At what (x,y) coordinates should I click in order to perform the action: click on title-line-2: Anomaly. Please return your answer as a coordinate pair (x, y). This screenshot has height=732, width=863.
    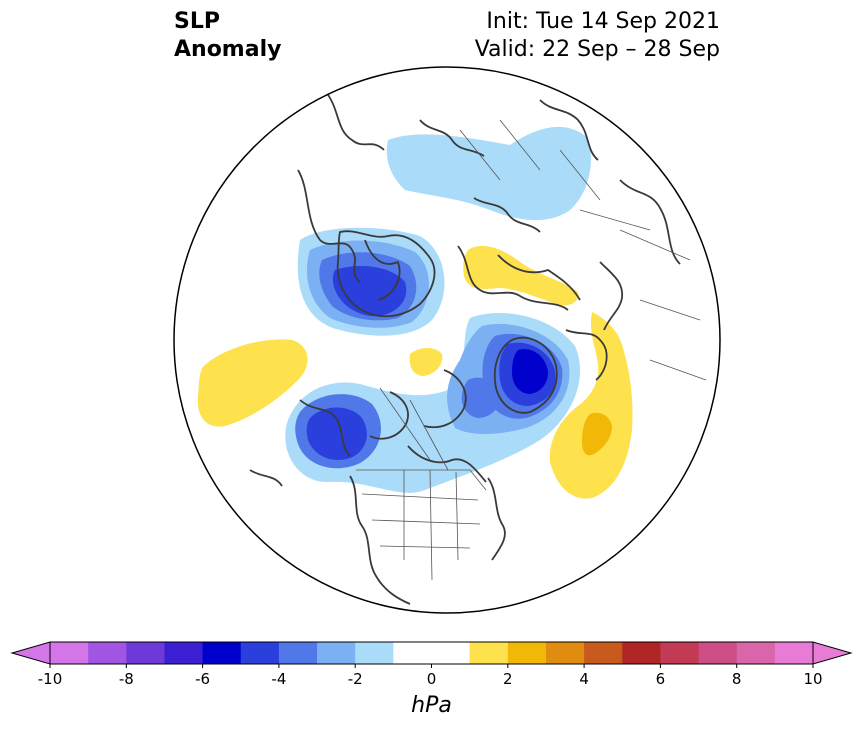
    Looking at the image, I should click on (228, 49).